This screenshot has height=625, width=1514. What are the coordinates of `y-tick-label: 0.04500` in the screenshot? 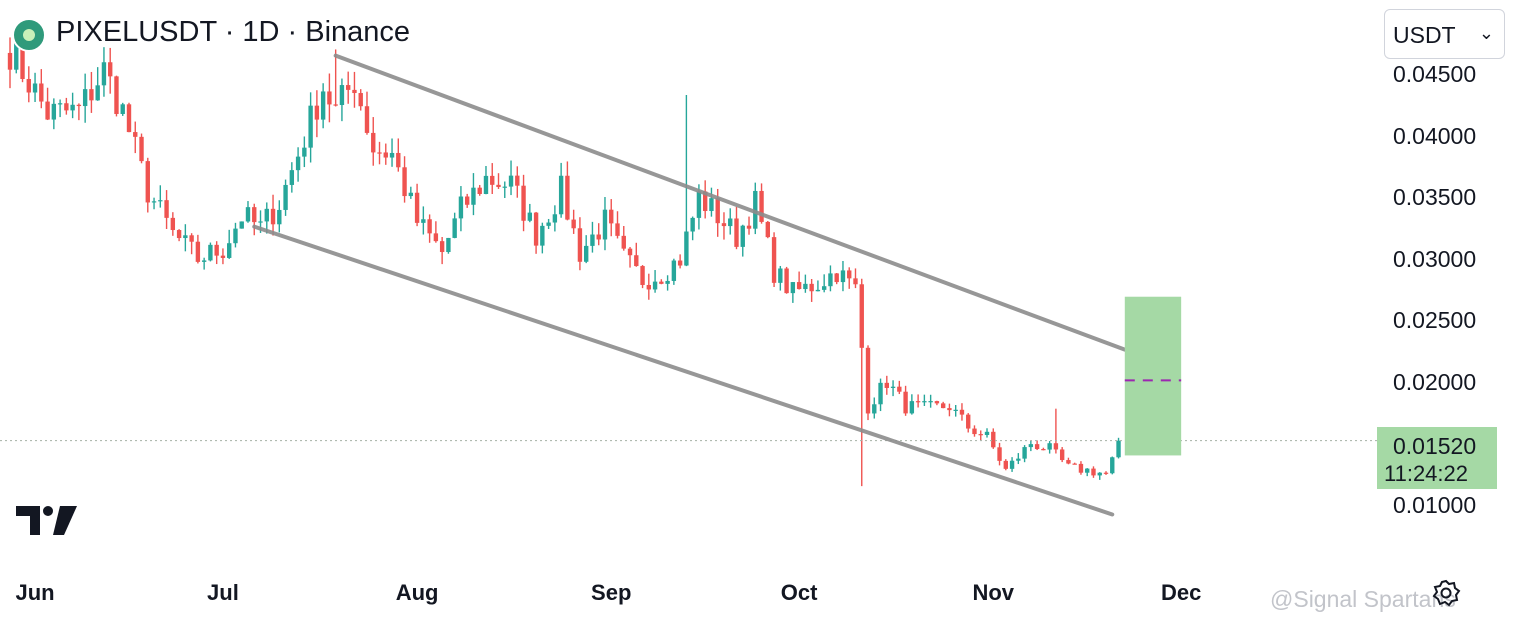 It's located at (1435, 74).